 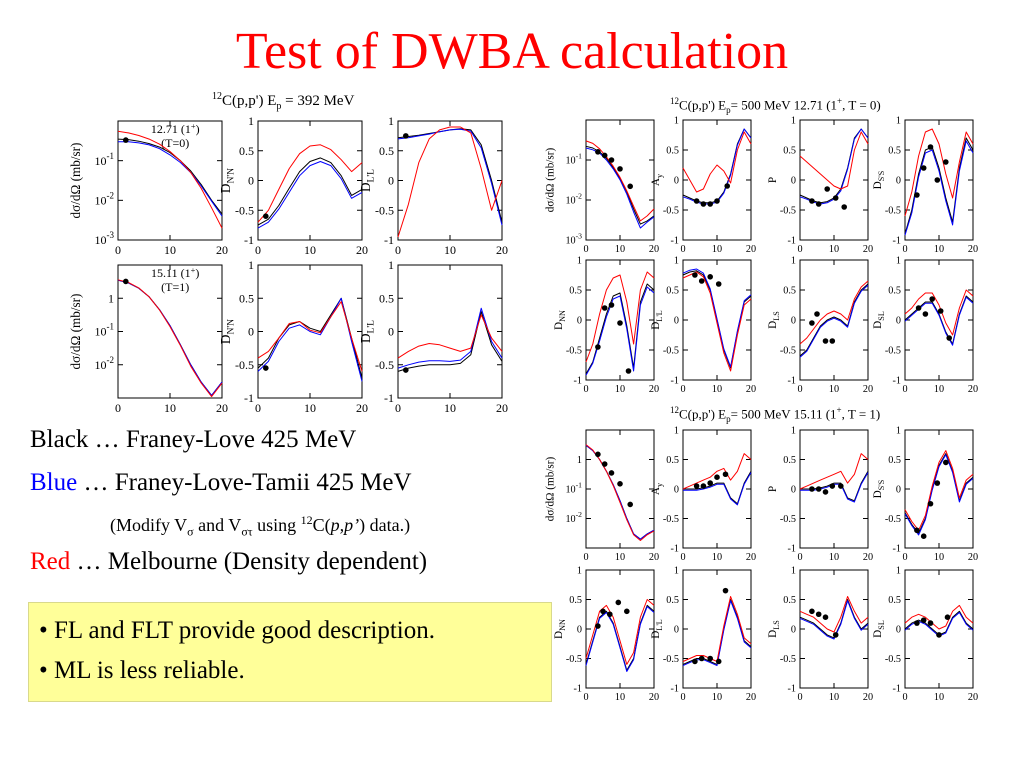 I want to click on r-t0-dll-ytick-label: 0.5, so click(x=672, y=291).